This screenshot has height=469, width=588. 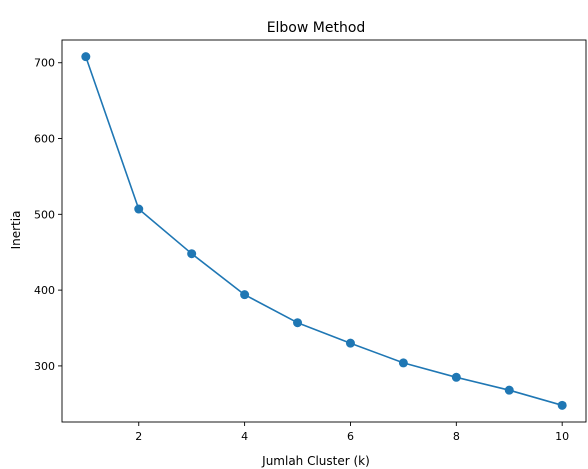 I want to click on x-tick-label: 10, so click(x=562, y=436).